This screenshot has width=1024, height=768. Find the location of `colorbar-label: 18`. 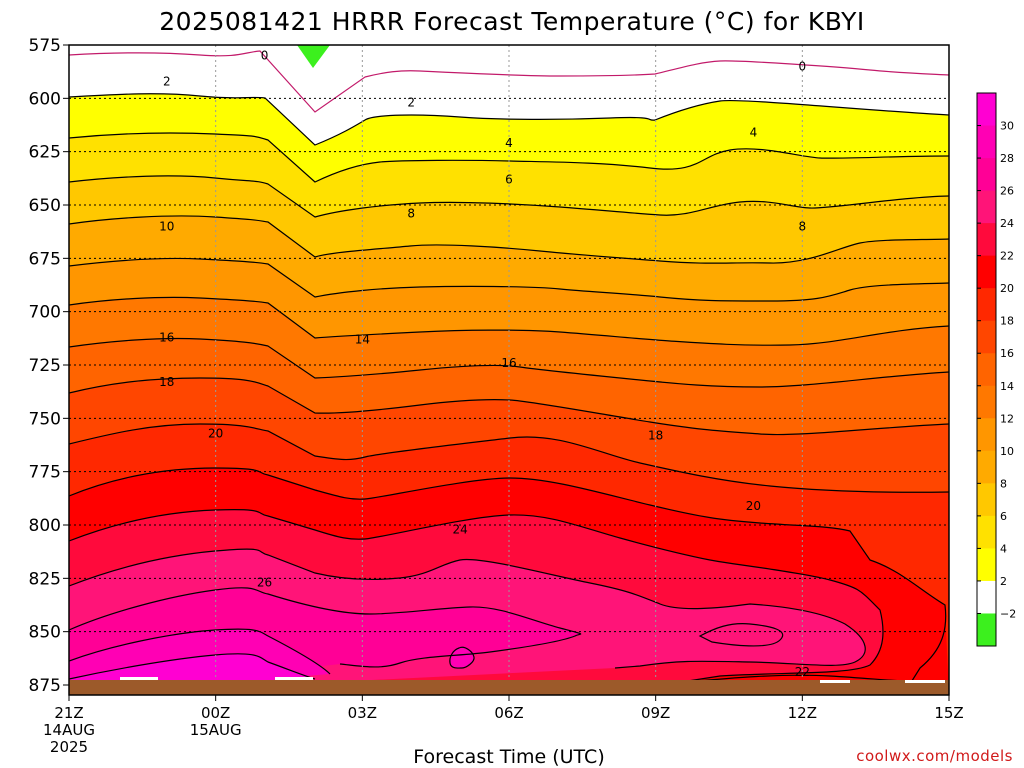

colorbar-label: 18 is located at coordinates (1007, 321).